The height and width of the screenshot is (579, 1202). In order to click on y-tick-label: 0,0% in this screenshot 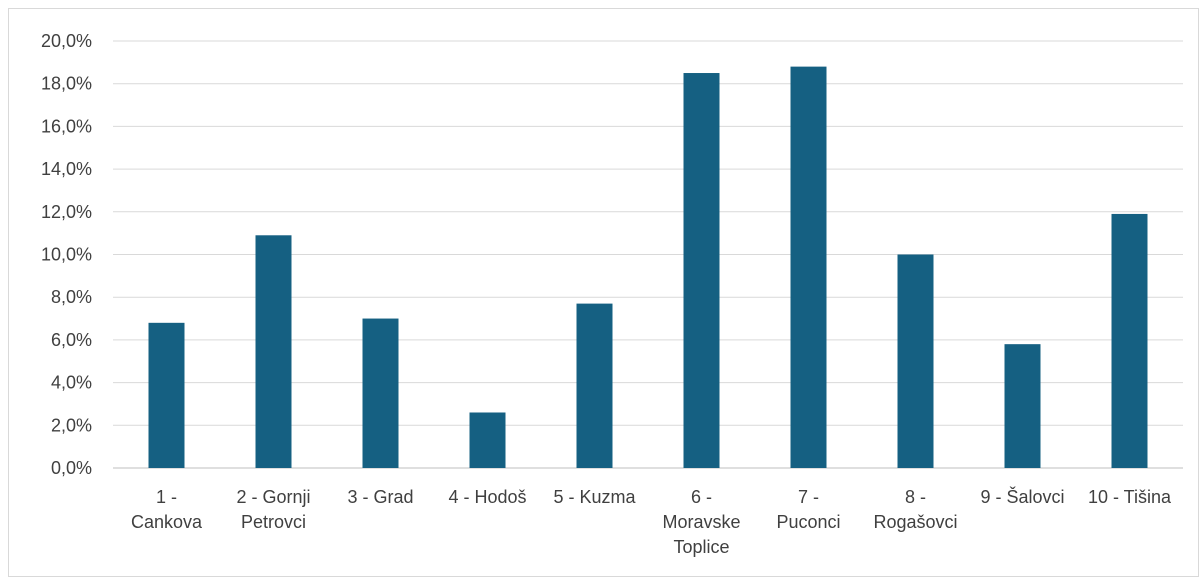, I will do `click(71, 468)`.